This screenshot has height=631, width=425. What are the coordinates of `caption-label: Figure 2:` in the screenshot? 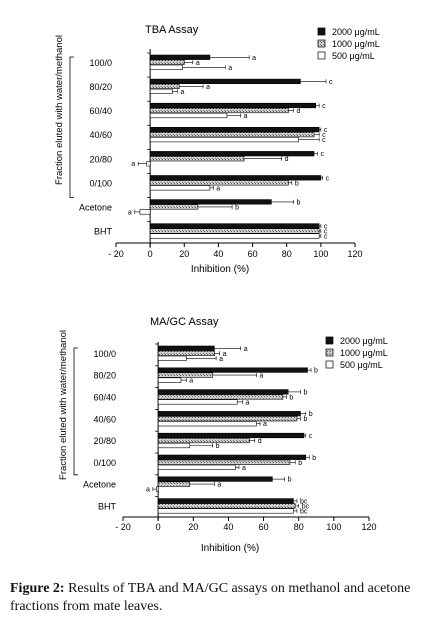 It's located at (37, 588).